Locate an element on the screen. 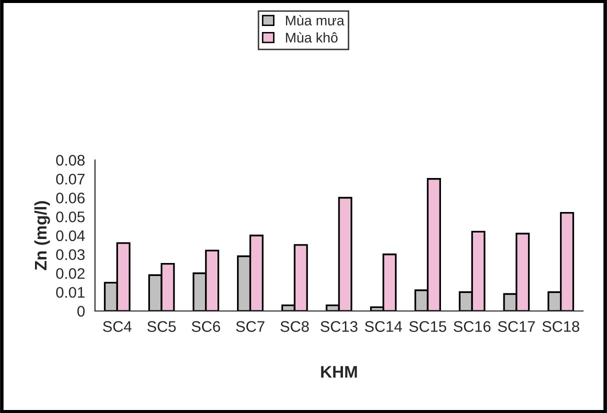 The height and width of the screenshot is (413, 607). x-tick-label: SC16 is located at coordinates (472, 326).